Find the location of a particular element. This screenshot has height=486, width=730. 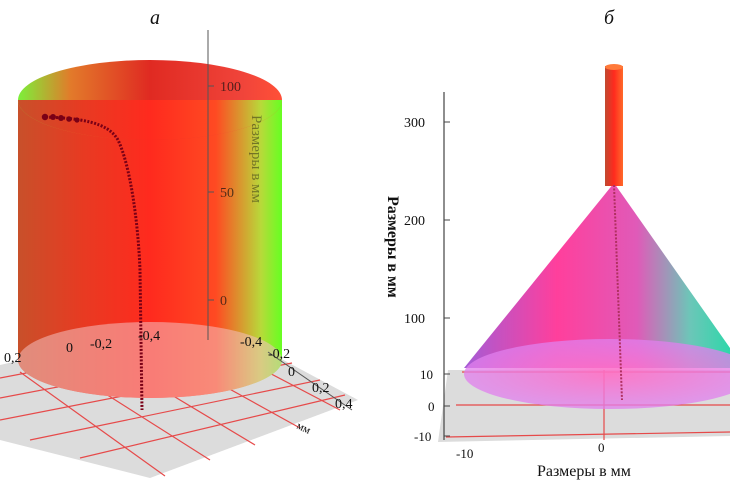

z-tick-0: 0 is located at coordinates (223, 301).